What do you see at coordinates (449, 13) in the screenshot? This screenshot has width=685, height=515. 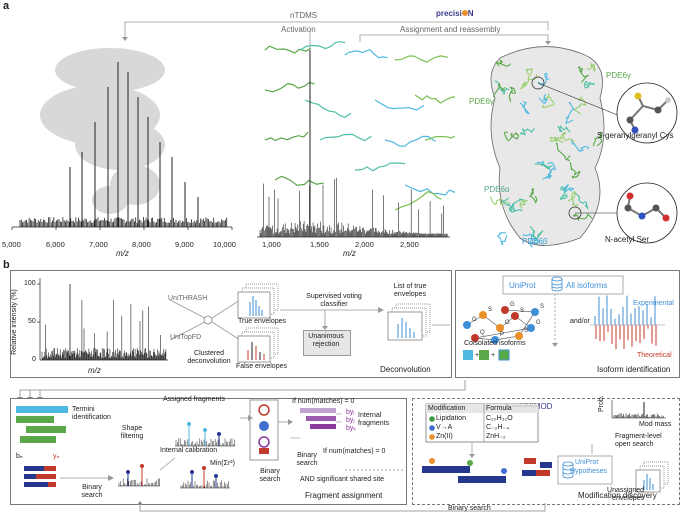 I see `brand-prefix: precisi` at bounding box center [449, 13].